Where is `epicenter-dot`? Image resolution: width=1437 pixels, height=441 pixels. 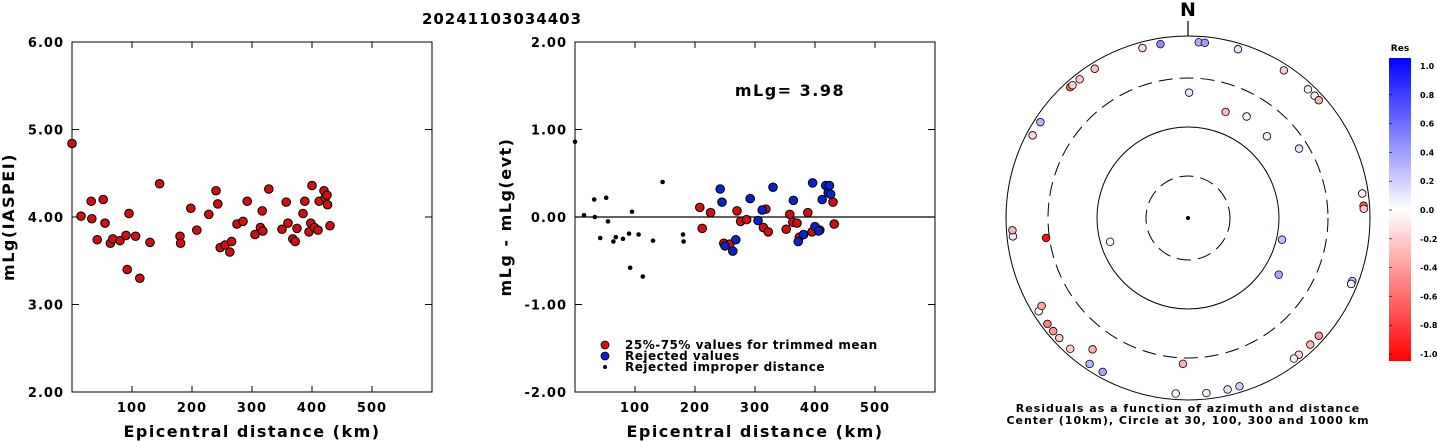
epicenter-dot is located at coordinates (1188, 218).